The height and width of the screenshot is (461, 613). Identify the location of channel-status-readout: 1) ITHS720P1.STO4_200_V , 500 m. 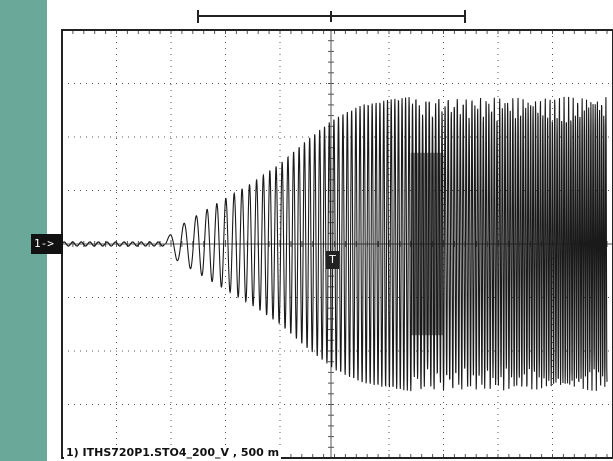
(173, 453).